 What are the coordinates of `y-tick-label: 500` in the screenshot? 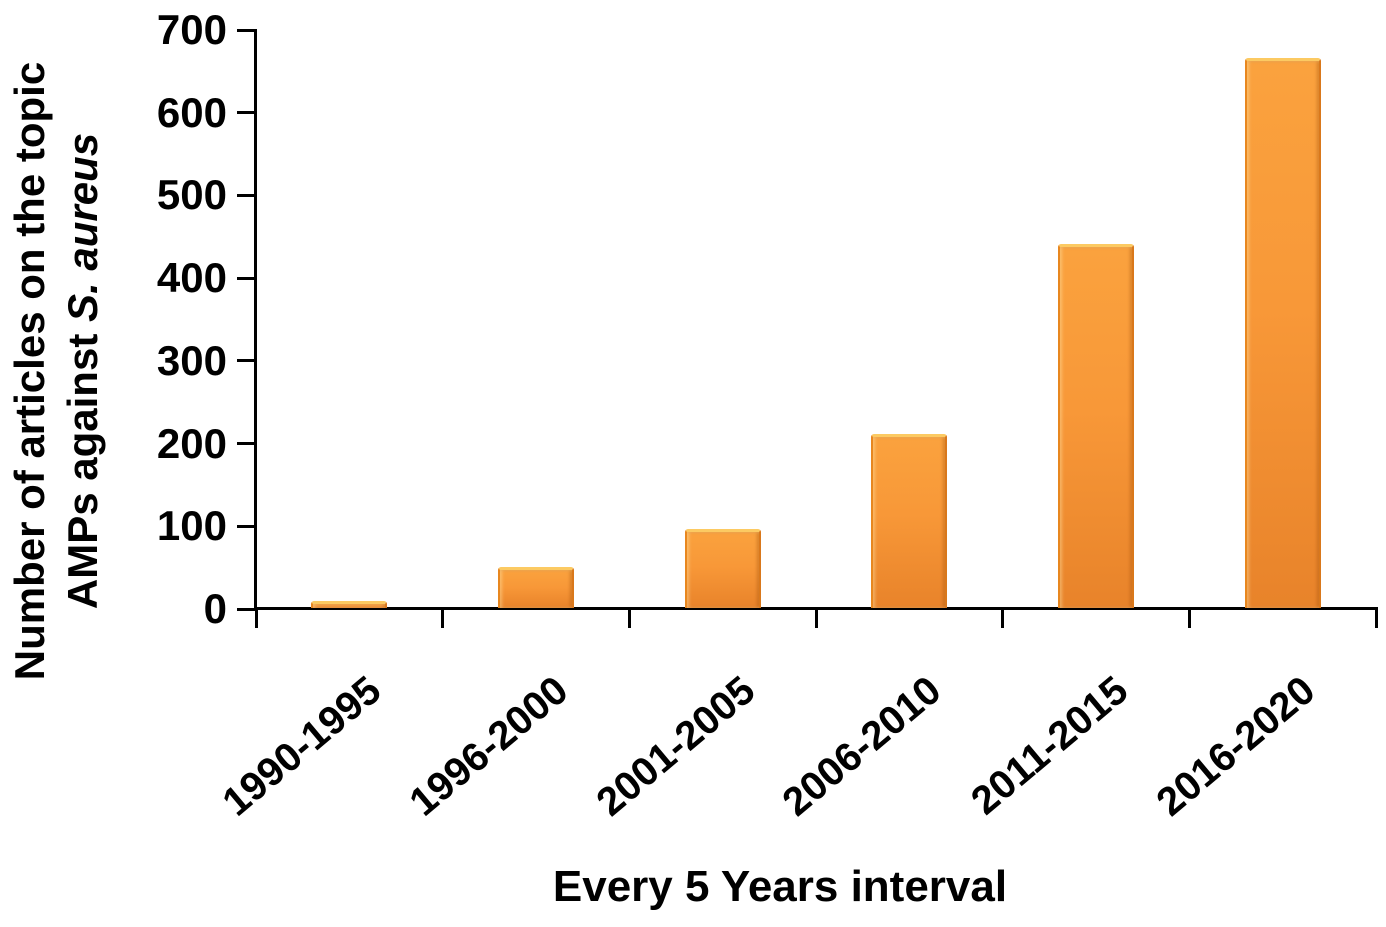 It's located at (191, 195).